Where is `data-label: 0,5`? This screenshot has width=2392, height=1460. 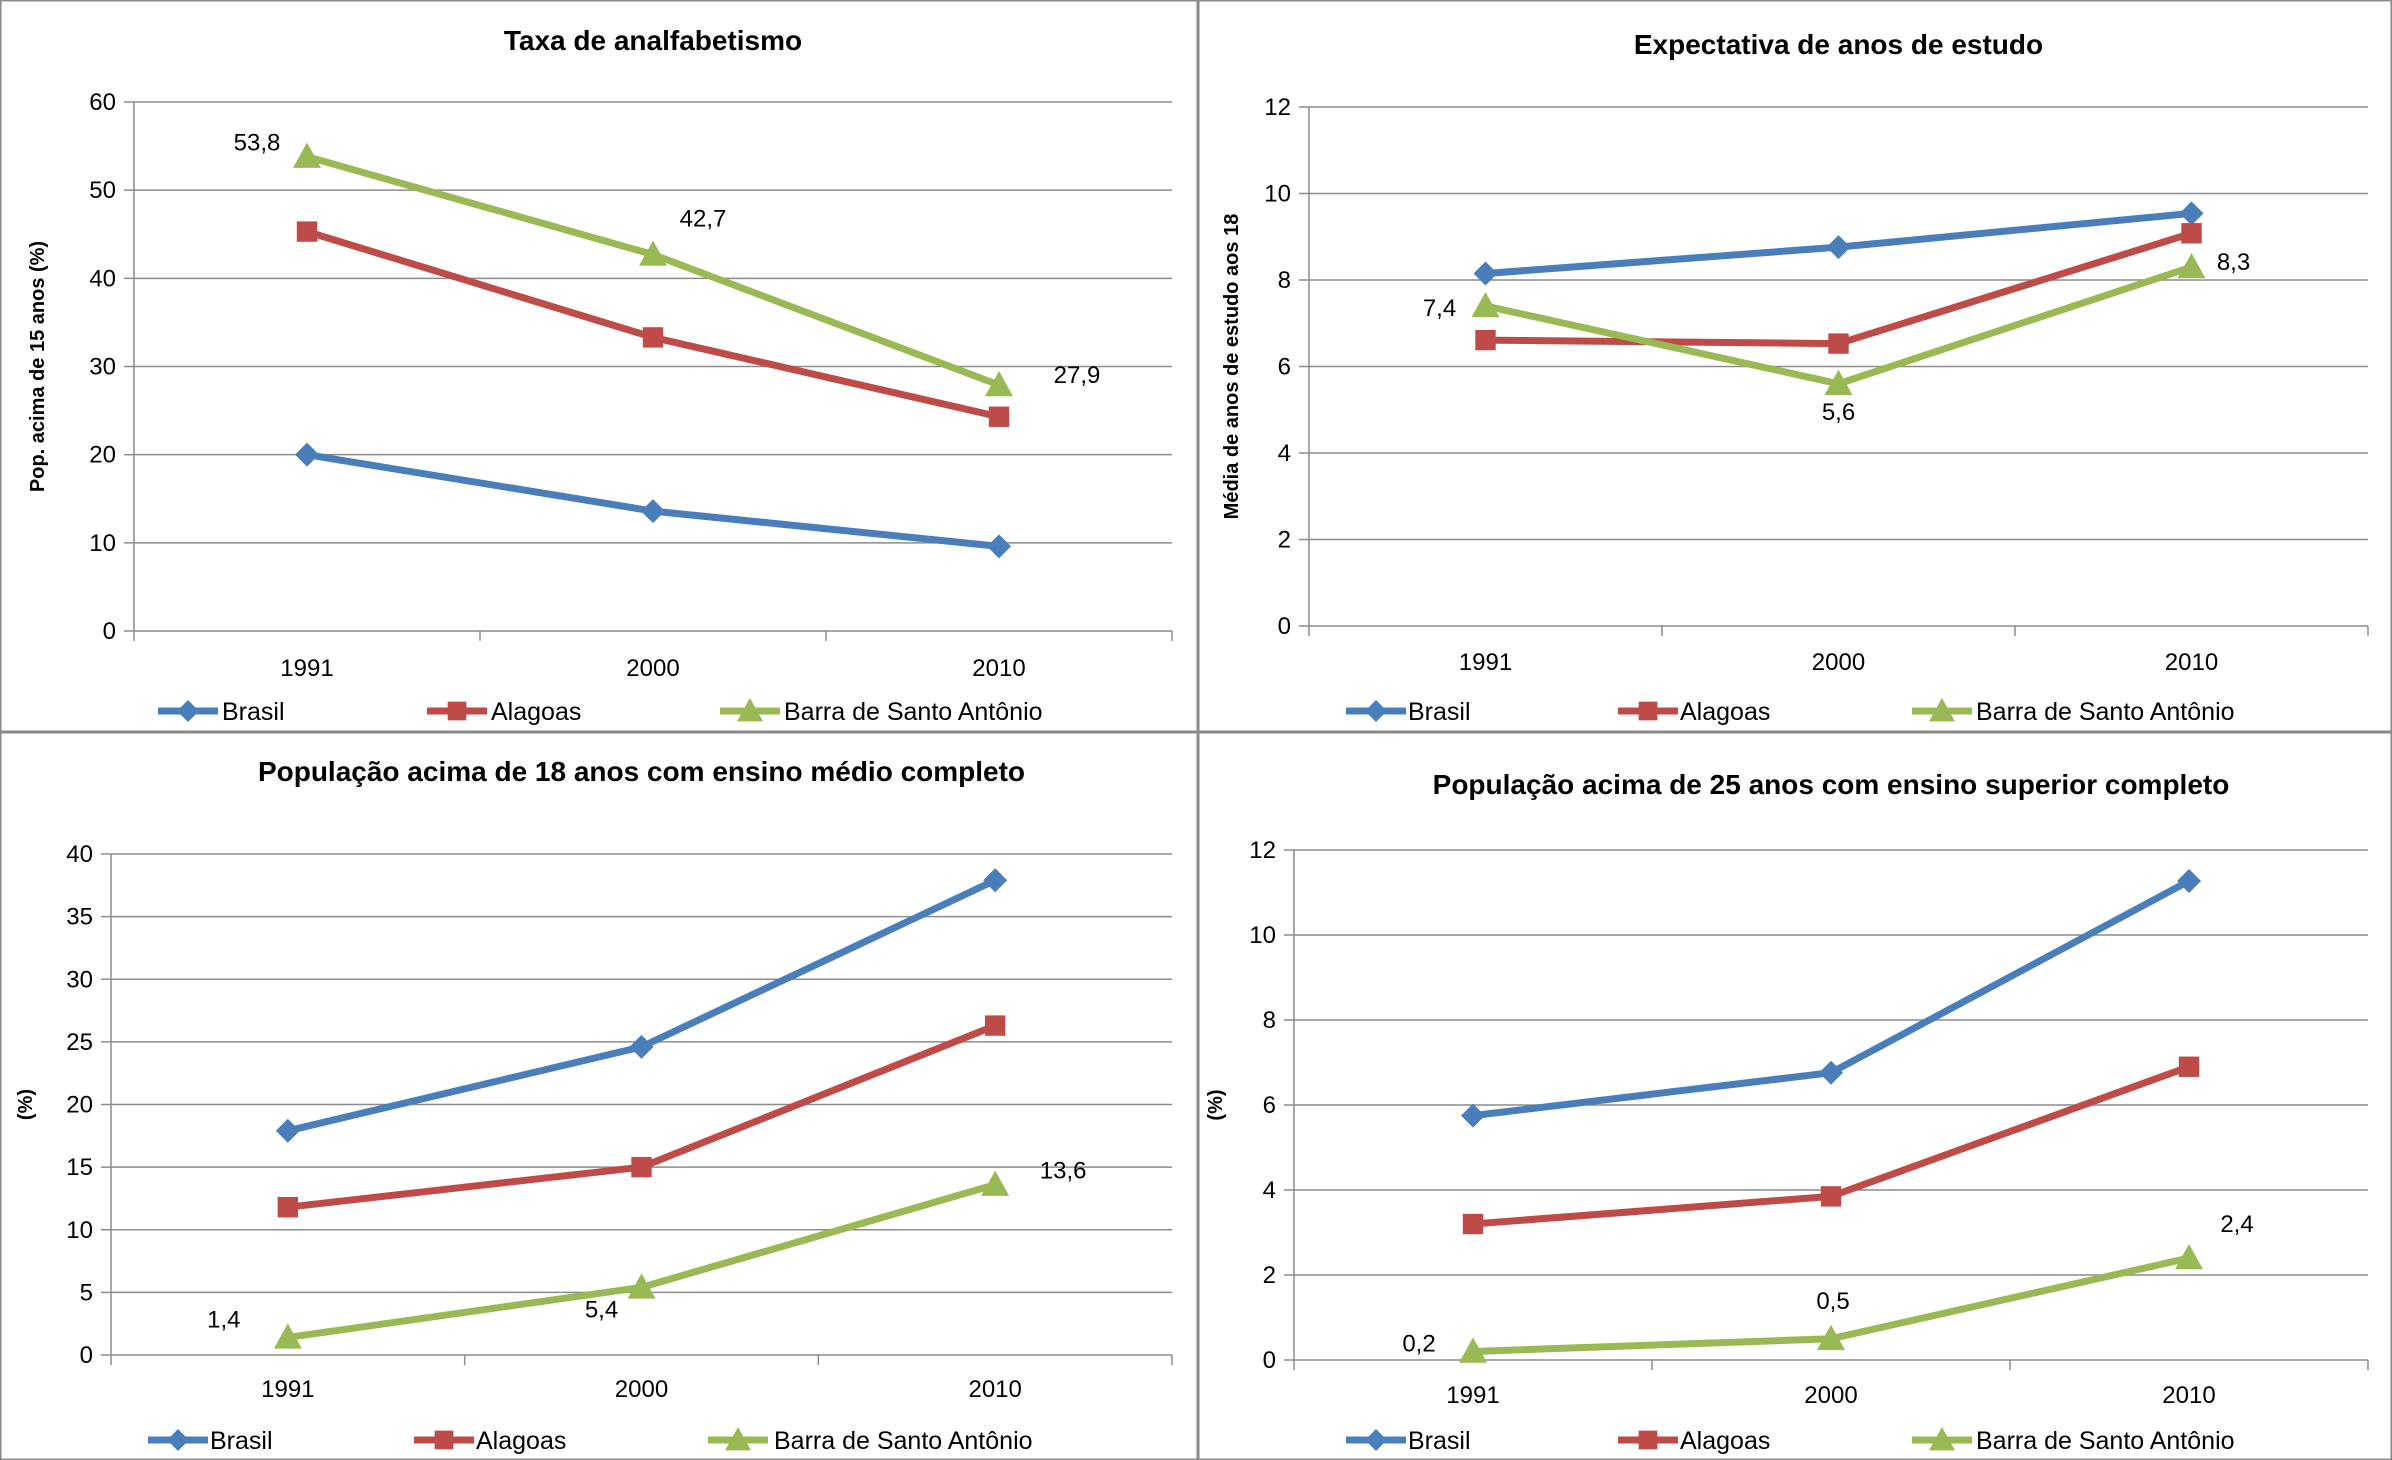
data-label: 0,5 is located at coordinates (1832, 1301).